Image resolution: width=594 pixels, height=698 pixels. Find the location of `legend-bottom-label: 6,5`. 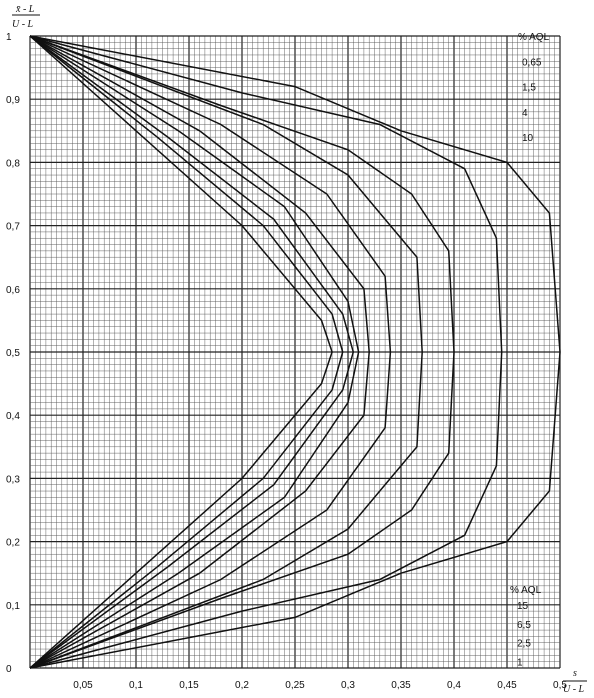

legend-bottom-label: 6,5 is located at coordinates (524, 625).